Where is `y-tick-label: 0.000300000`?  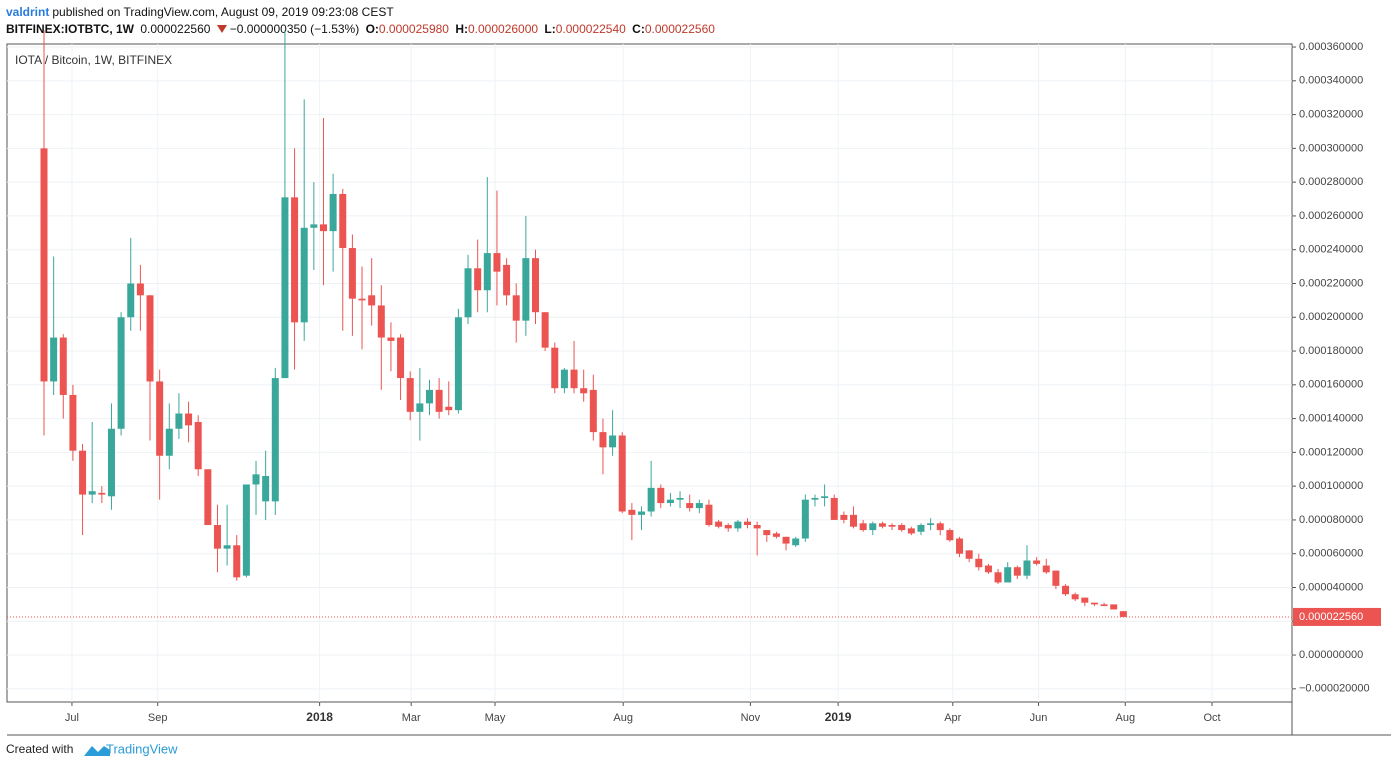 y-tick-label: 0.000300000 is located at coordinates (1331, 148).